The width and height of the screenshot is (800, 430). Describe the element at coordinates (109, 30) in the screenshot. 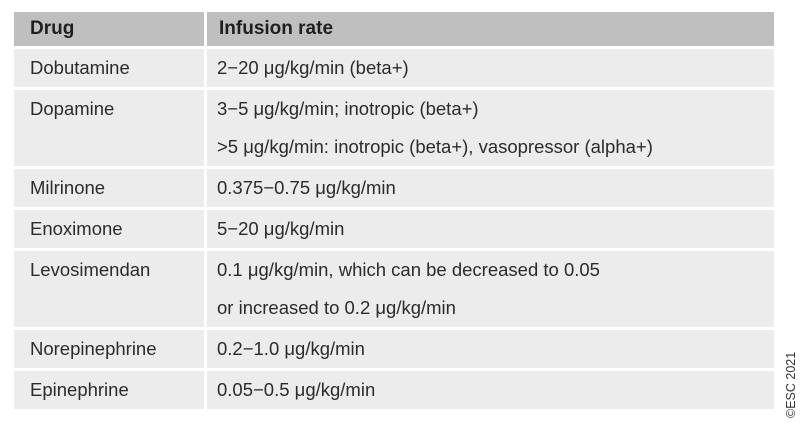

I see `column-header-drug: Drug` at that location.